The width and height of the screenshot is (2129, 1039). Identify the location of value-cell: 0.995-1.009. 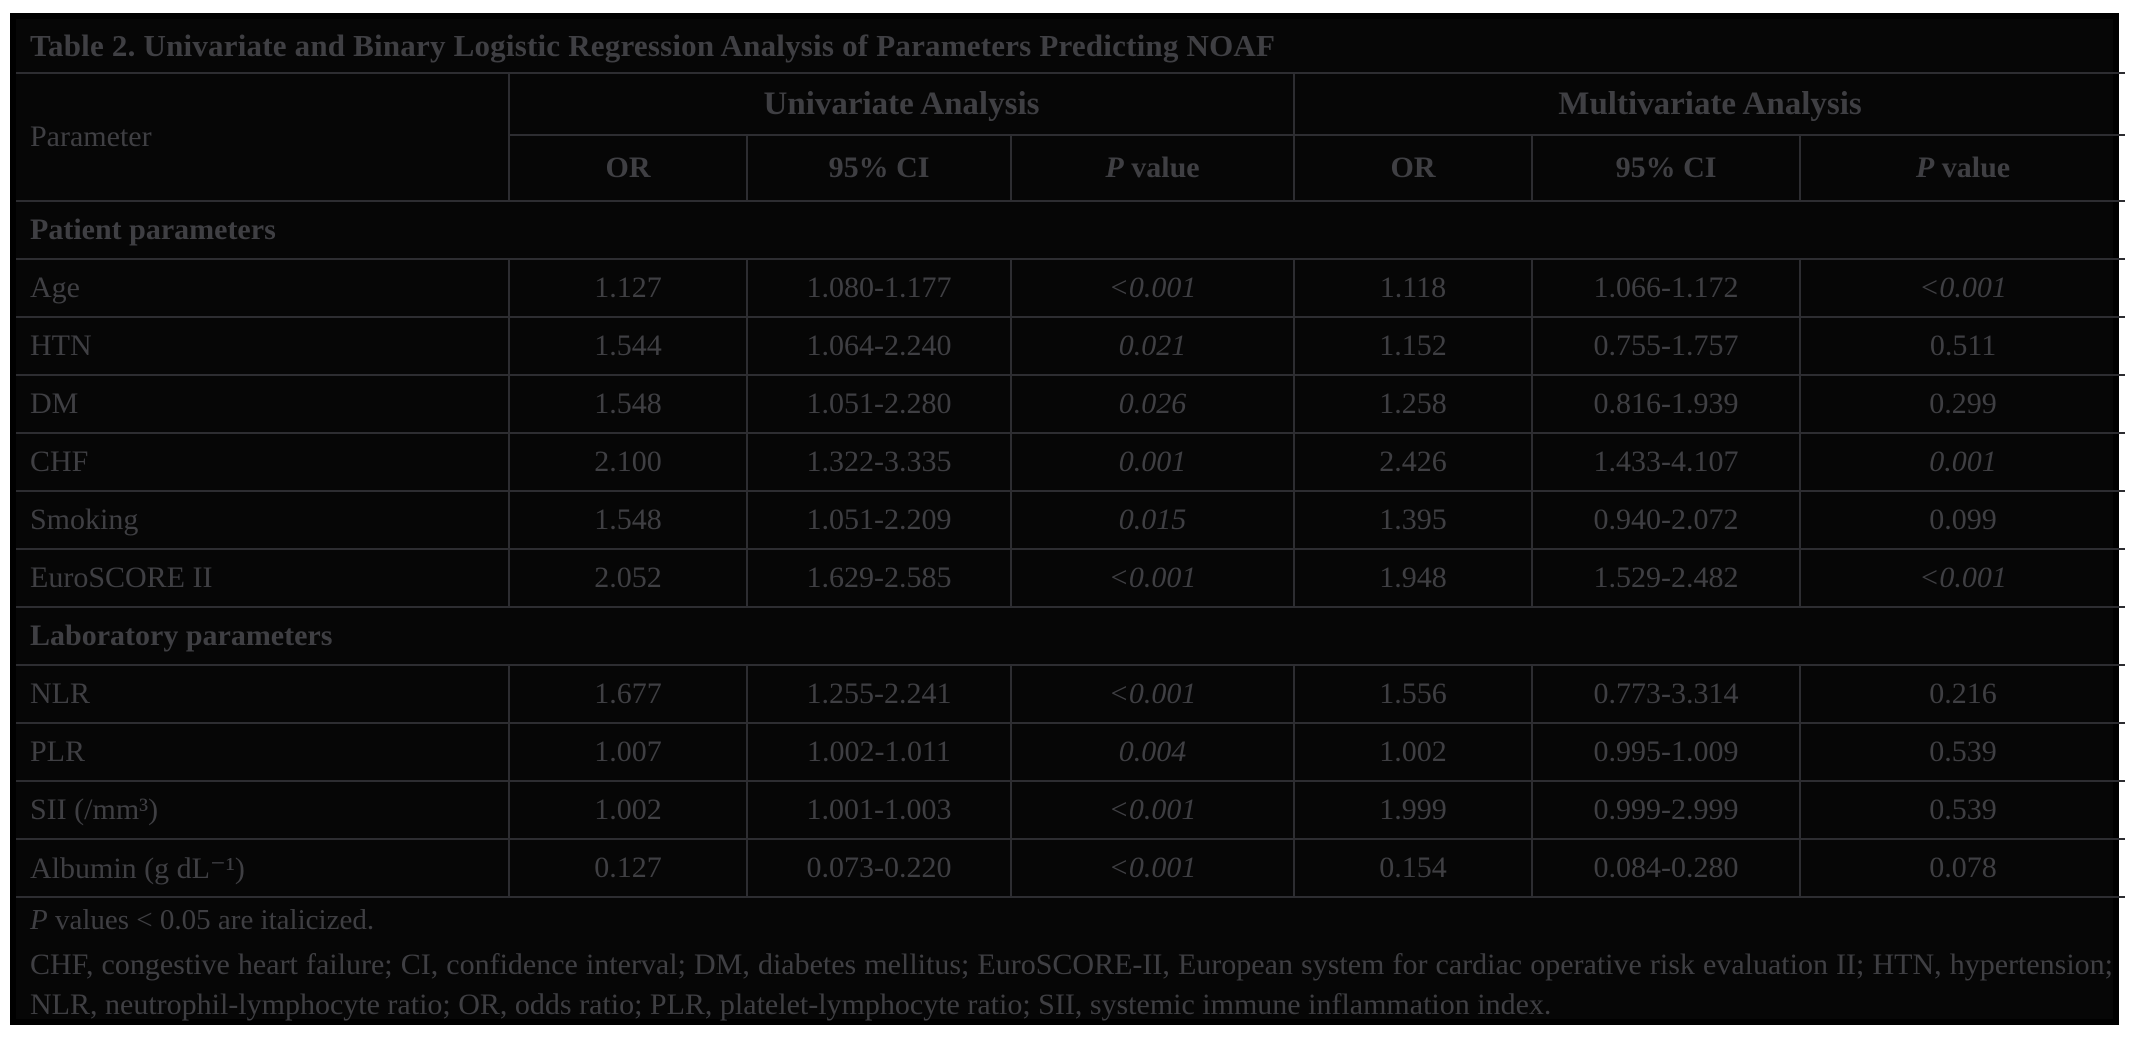
(1666, 752).